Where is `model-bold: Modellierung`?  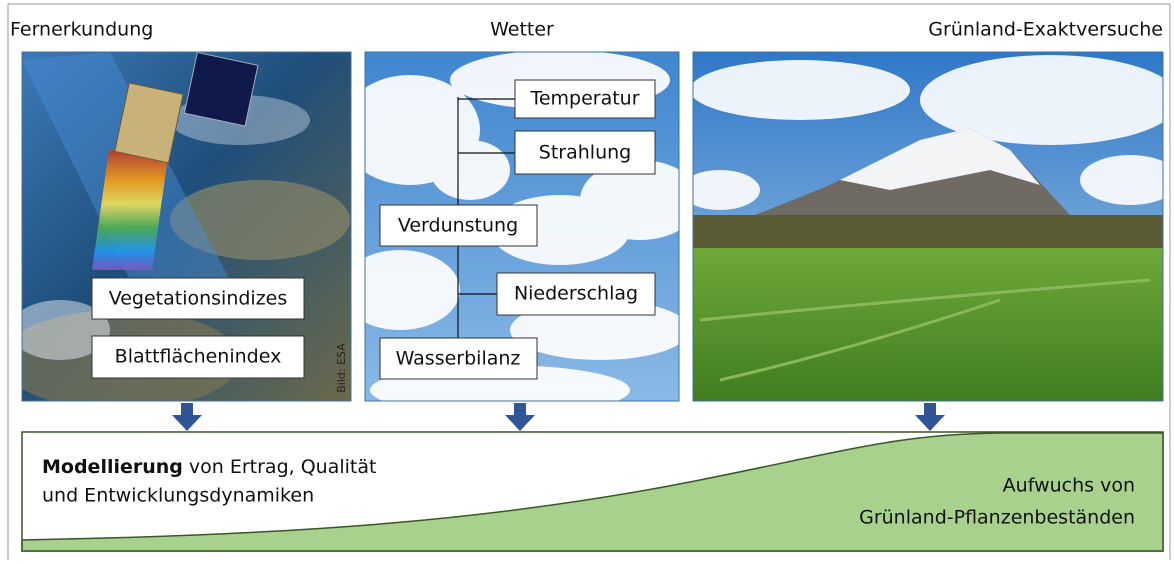 model-bold: Modellierung is located at coordinates (112, 467).